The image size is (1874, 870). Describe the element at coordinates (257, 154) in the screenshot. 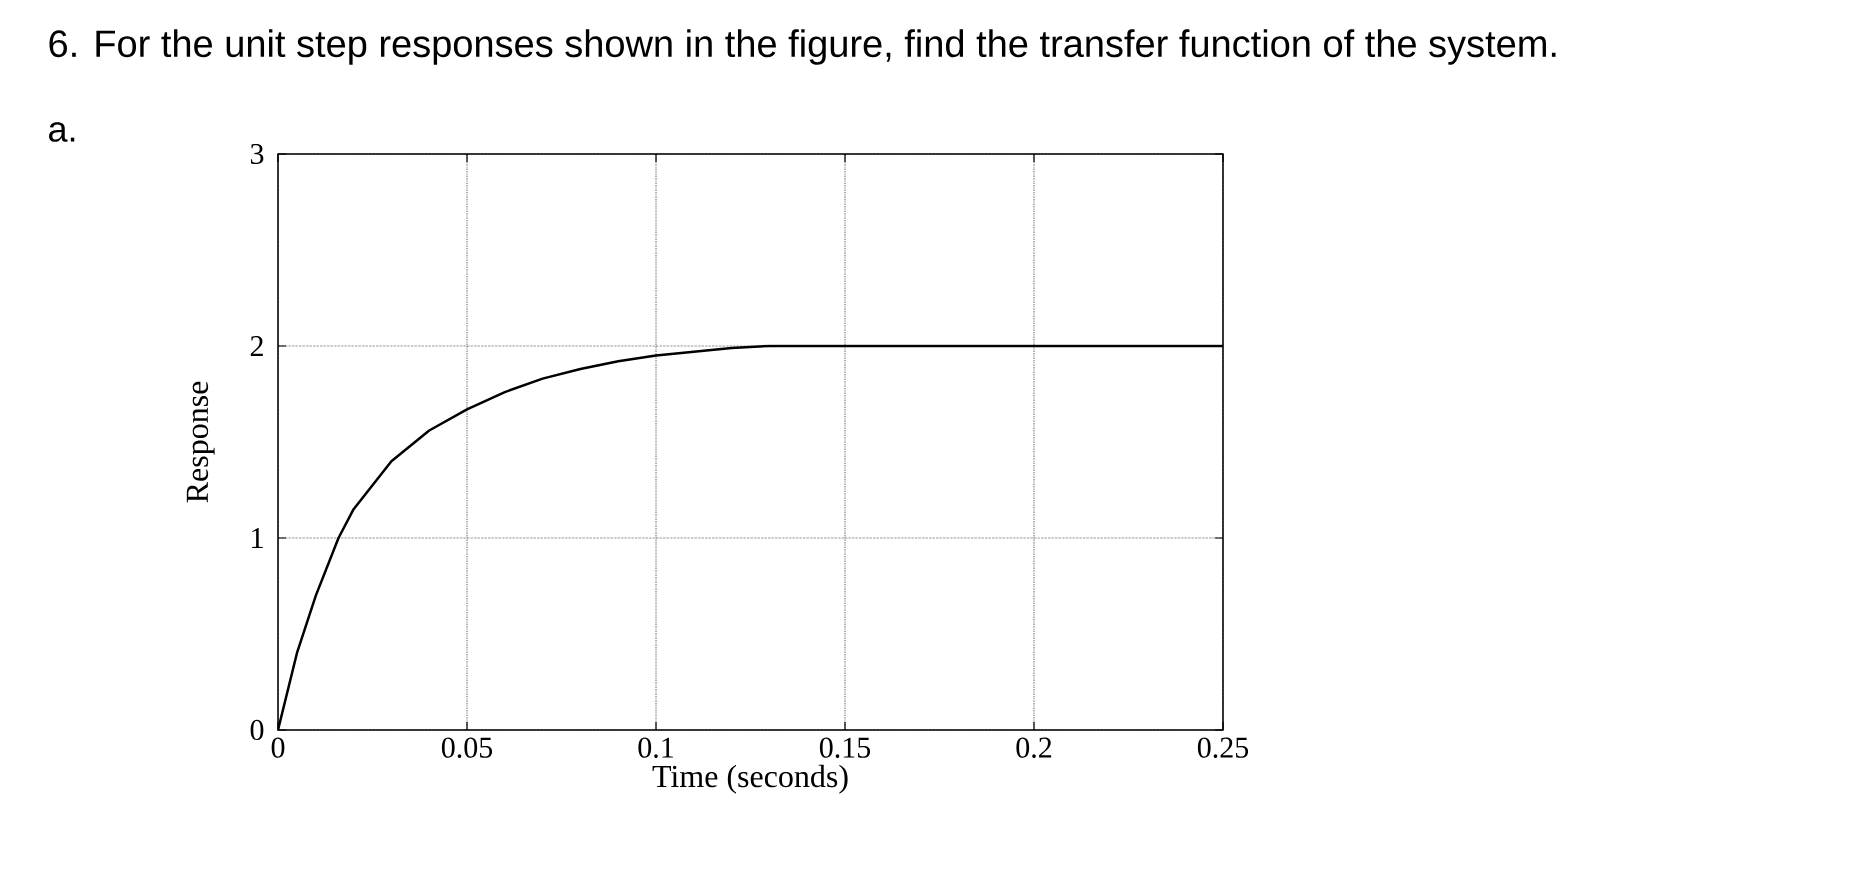

I see `y-tick-label: 3` at that location.